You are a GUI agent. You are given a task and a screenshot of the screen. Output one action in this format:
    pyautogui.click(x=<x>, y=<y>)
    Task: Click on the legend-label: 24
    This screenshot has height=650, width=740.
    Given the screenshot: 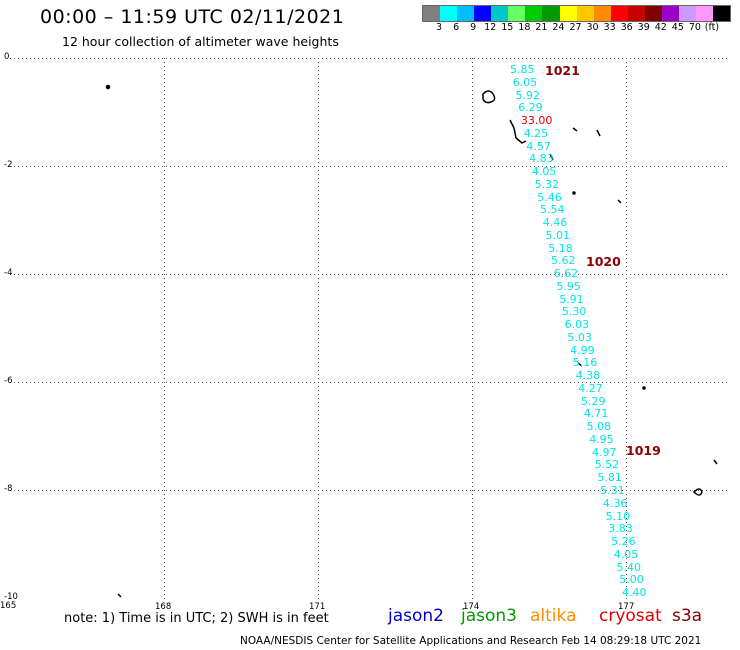 What is the action you would take?
    pyautogui.click(x=558, y=27)
    